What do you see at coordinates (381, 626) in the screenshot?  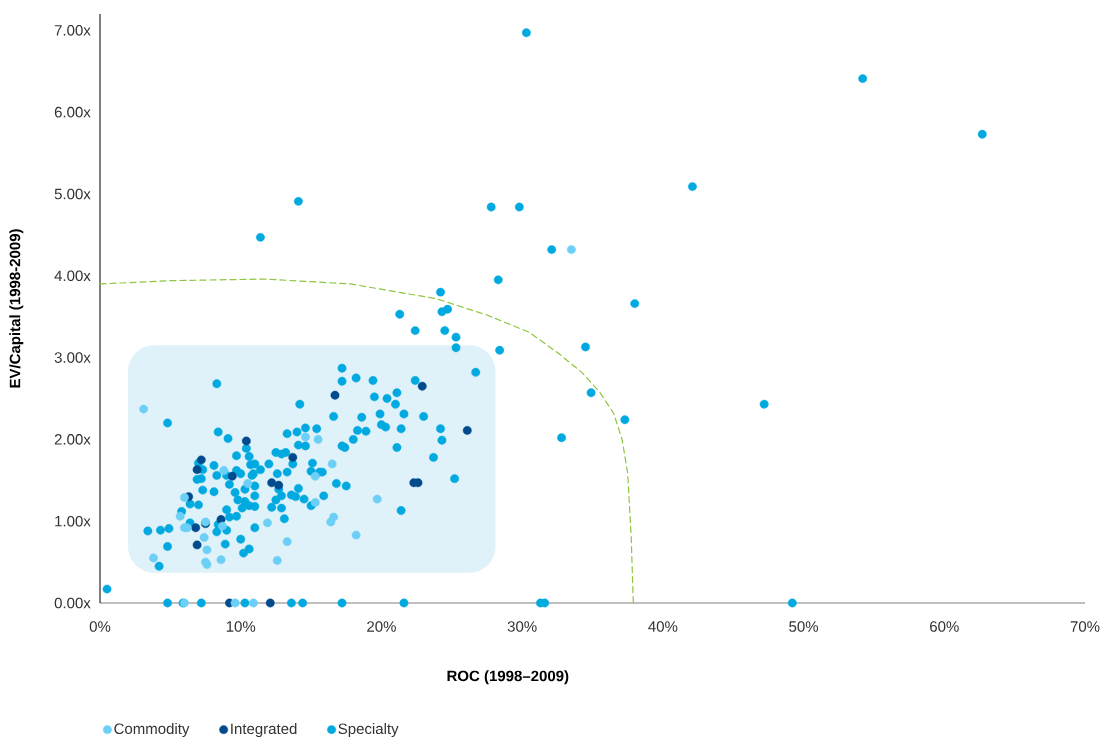 I see `x-tick-label: 20%` at bounding box center [381, 626].